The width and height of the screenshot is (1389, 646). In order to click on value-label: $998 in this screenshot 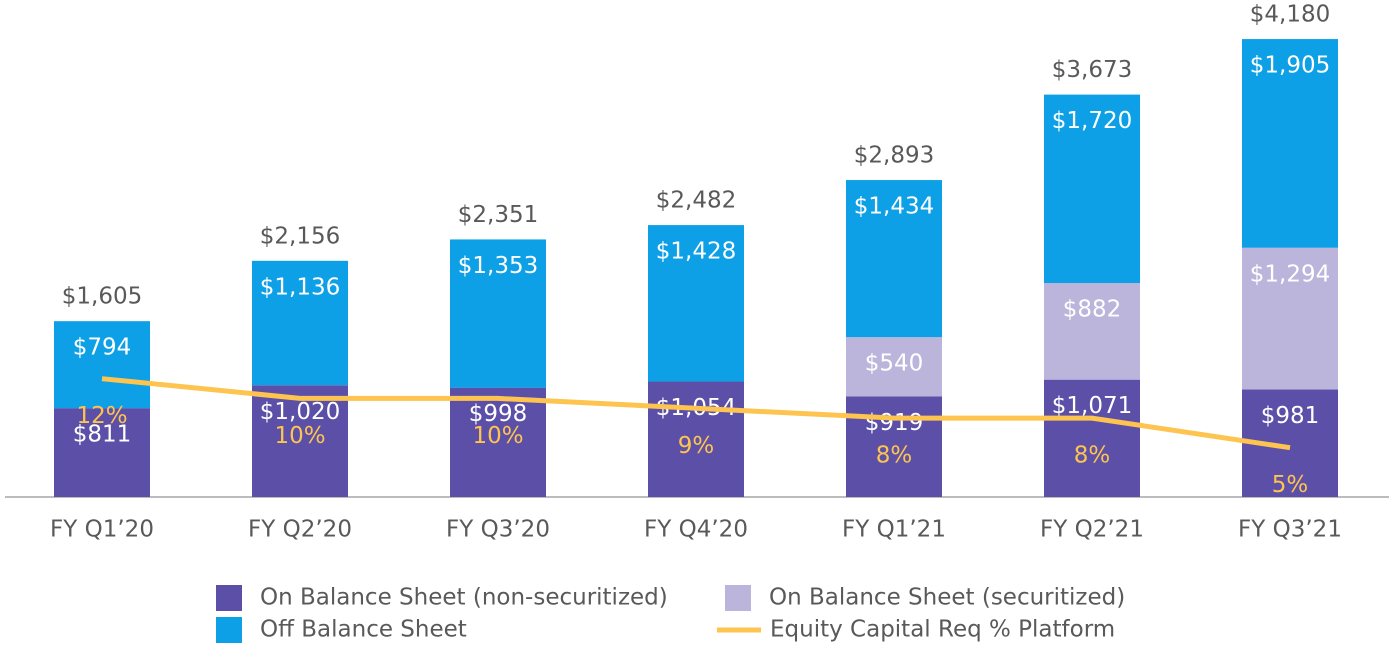, I will do `click(498, 414)`.